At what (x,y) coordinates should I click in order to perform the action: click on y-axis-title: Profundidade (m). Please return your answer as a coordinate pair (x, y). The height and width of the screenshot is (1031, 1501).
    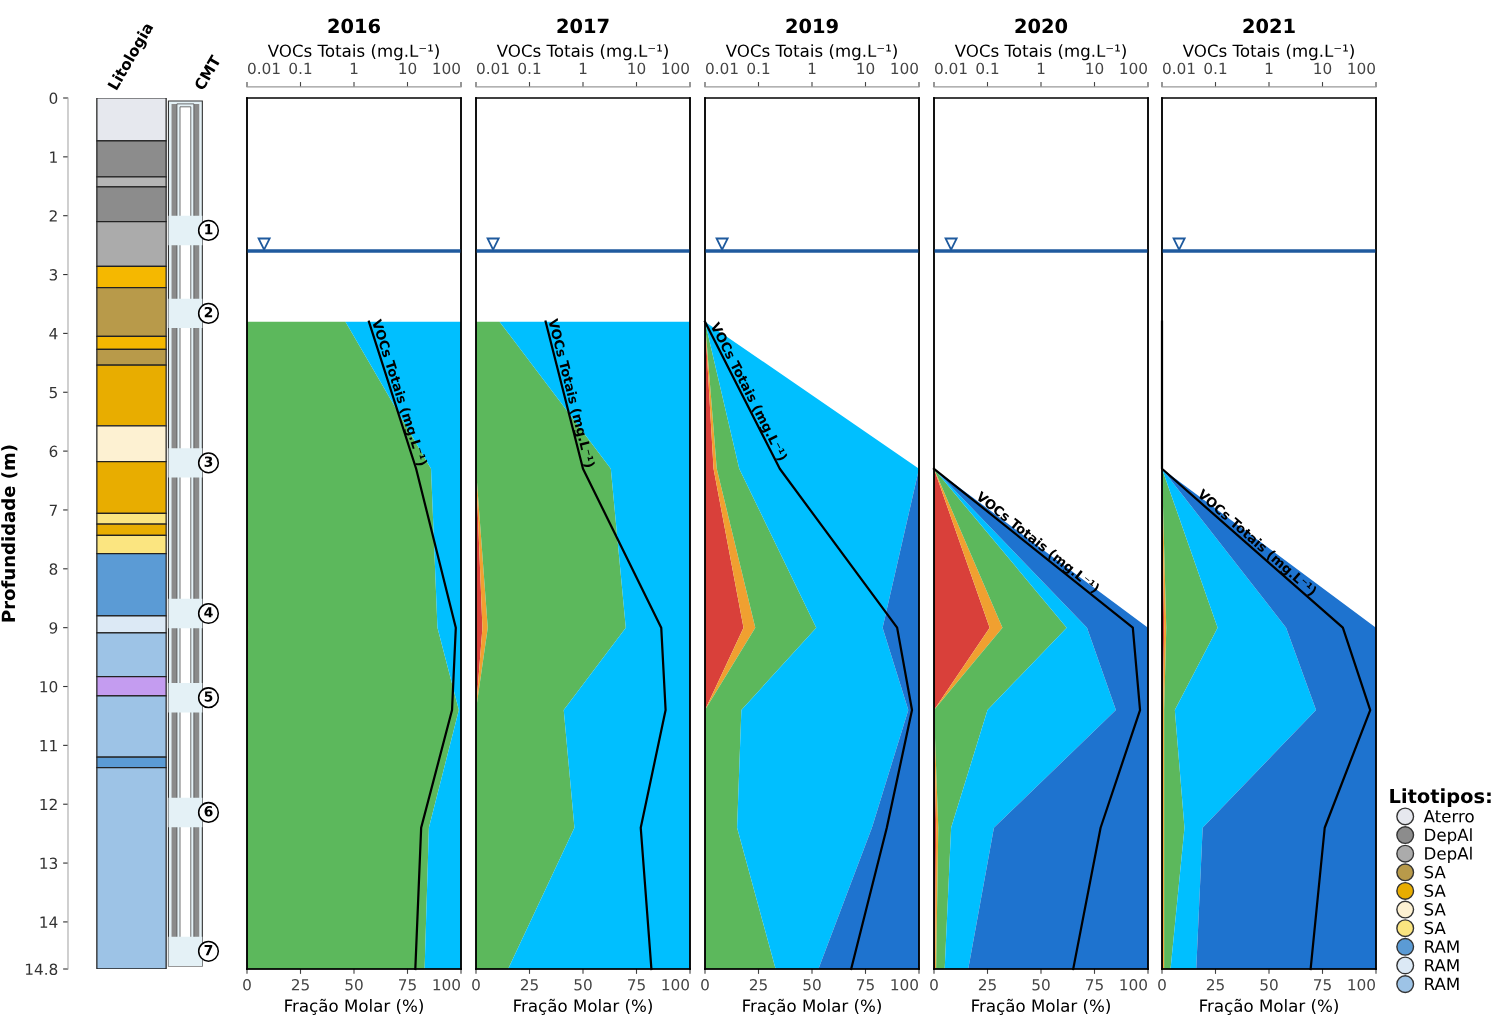
    Looking at the image, I should click on (9, 533).